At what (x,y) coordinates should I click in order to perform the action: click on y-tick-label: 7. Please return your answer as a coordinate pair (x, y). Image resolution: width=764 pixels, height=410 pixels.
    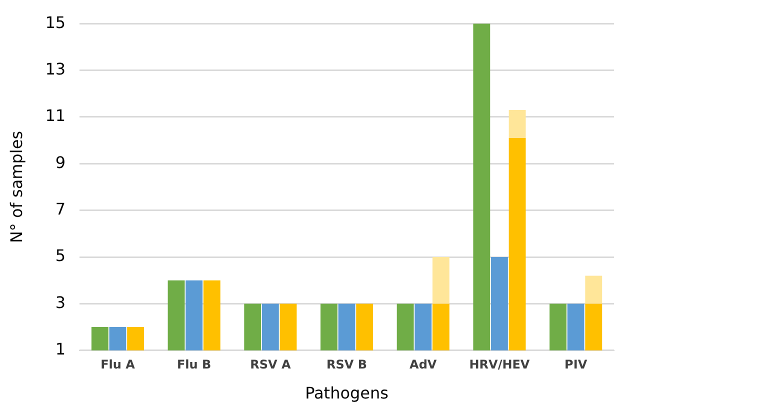
    Looking at the image, I should click on (60, 209).